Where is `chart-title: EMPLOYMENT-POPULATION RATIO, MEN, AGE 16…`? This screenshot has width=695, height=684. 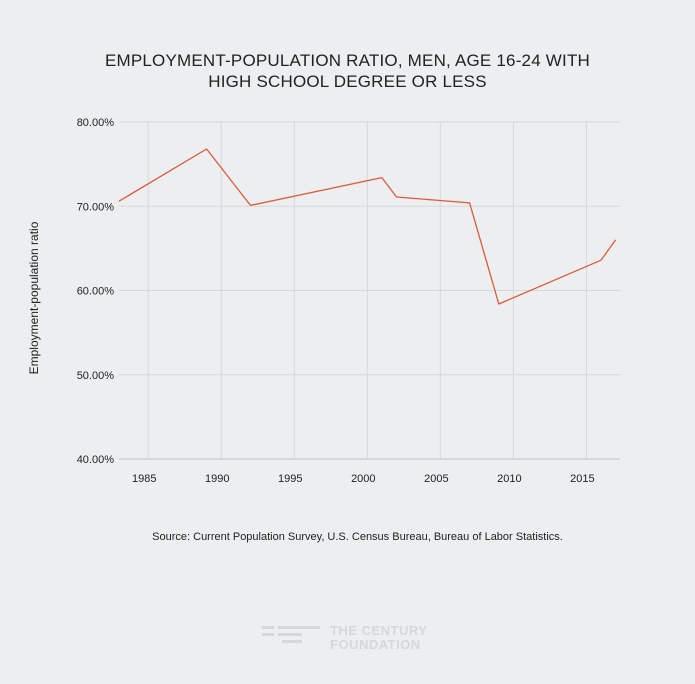 chart-title: EMPLOYMENT-POPULATION RATIO, MEN, AGE 16… is located at coordinates (347, 71).